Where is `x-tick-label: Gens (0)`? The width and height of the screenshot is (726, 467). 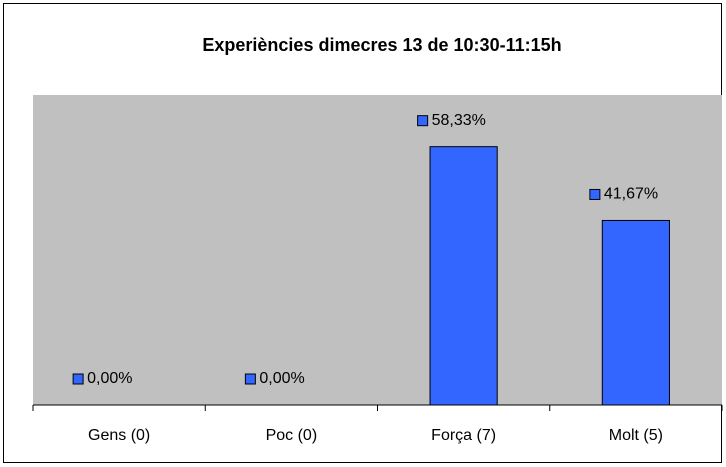
x-tick-label: Gens (0) is located at coordinates (119, 435).